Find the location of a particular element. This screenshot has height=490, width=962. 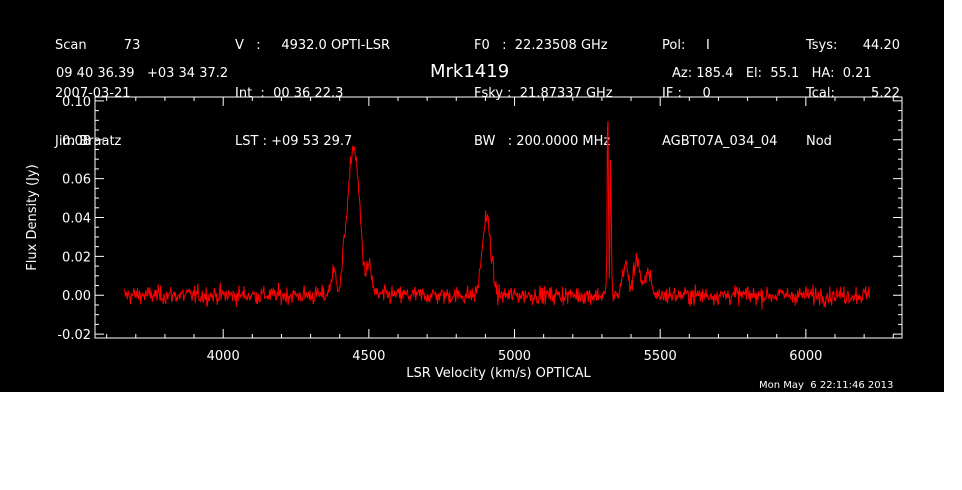

header-if: IF : 0 is located at coordinates (686, 93).